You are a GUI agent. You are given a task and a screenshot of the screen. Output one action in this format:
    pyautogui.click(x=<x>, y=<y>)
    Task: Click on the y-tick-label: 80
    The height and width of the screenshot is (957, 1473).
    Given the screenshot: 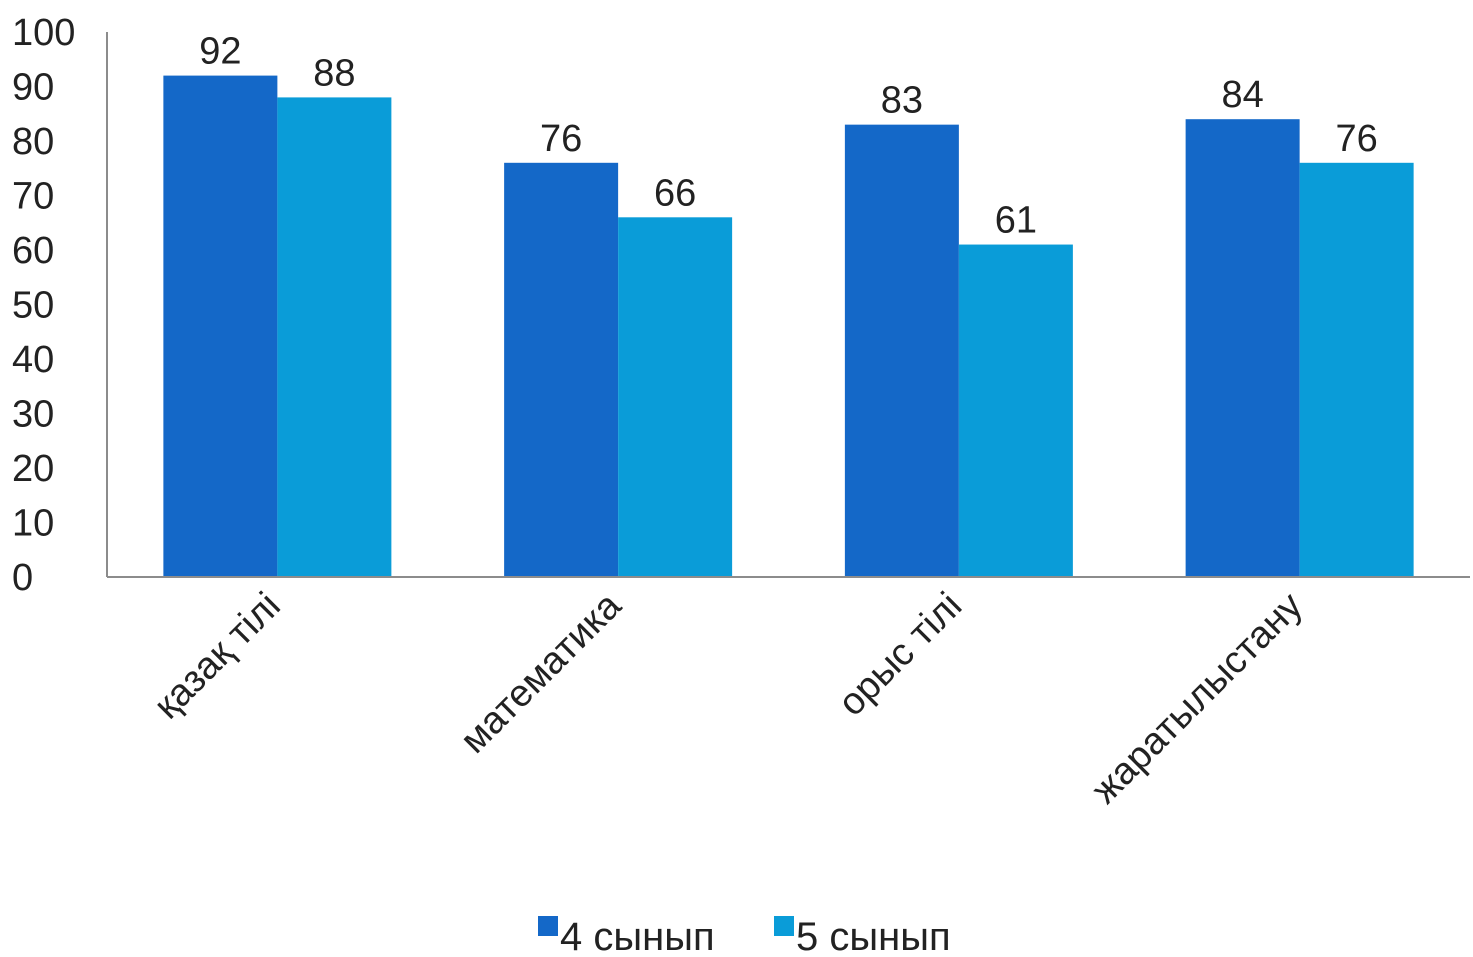 What is the action you would take?
    pyautogui.click(x=33, y=142)
    